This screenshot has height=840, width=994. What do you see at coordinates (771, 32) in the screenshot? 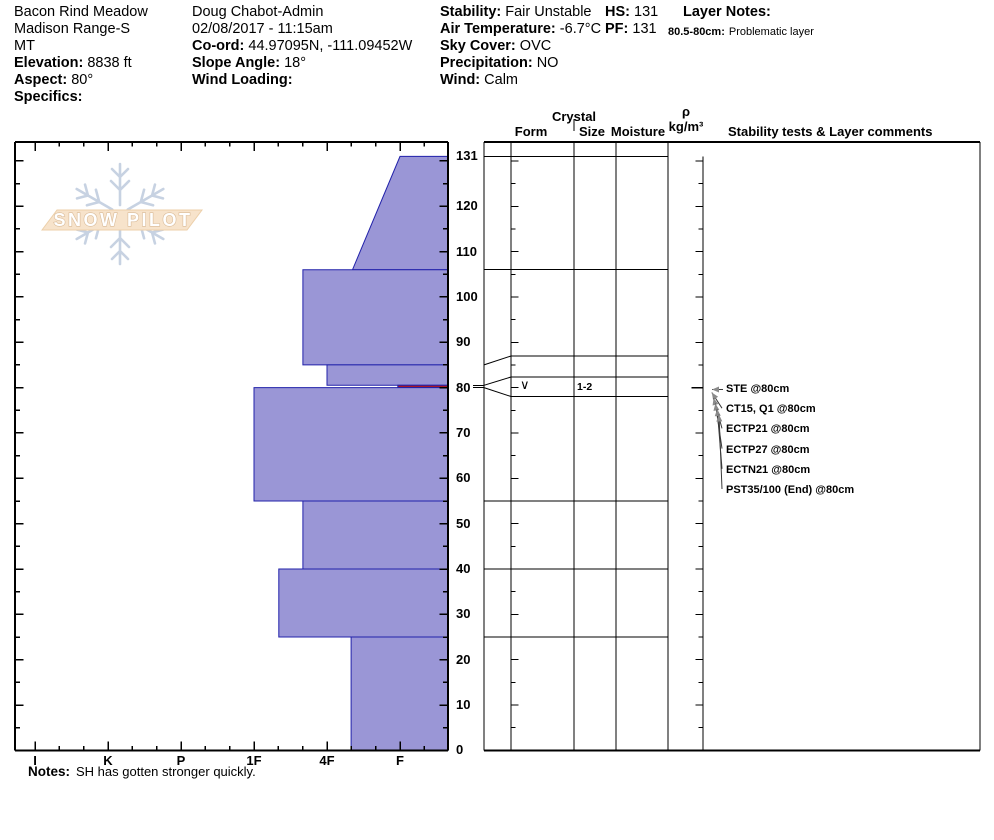
I see `layer-note-text: Problematic layer` at bounding box center [771, 32].